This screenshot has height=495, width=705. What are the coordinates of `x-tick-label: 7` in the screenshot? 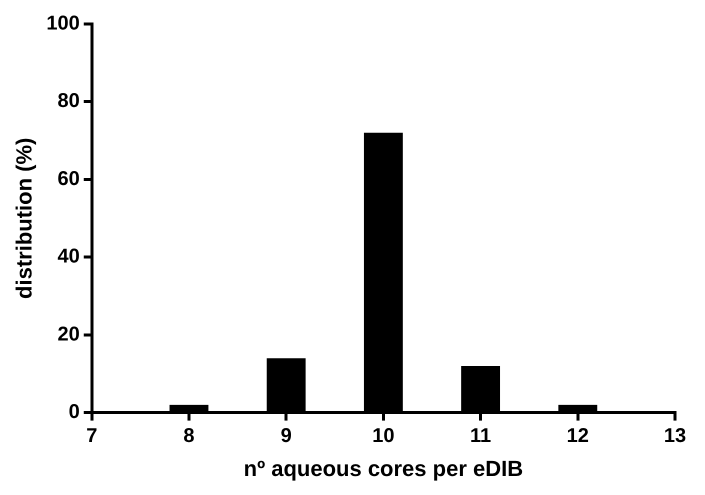 It's located at (92, 436).